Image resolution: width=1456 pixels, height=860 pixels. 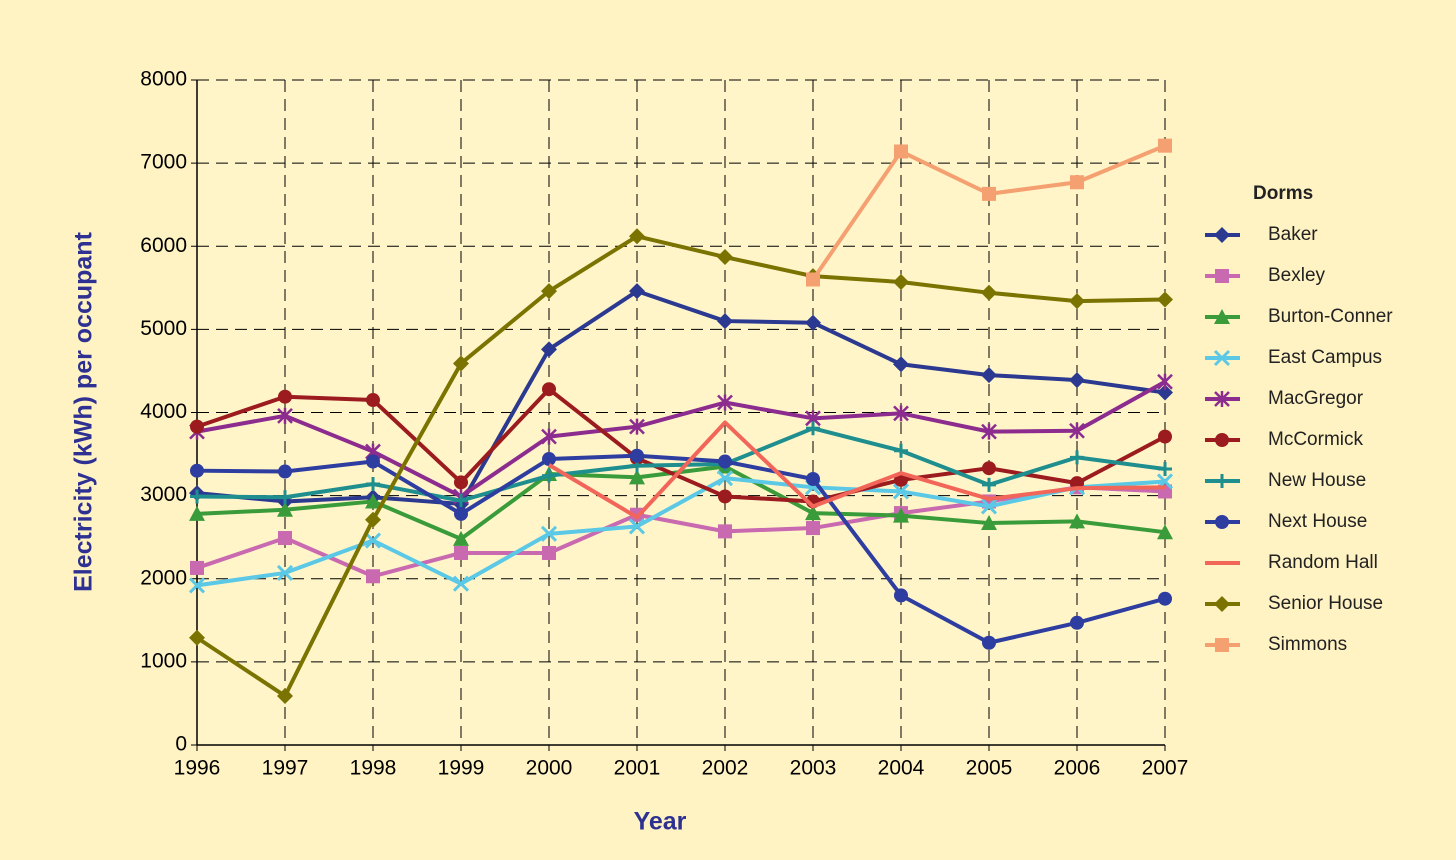 I want to click on x-tick-label: 1996, so click(x=197, y=768).